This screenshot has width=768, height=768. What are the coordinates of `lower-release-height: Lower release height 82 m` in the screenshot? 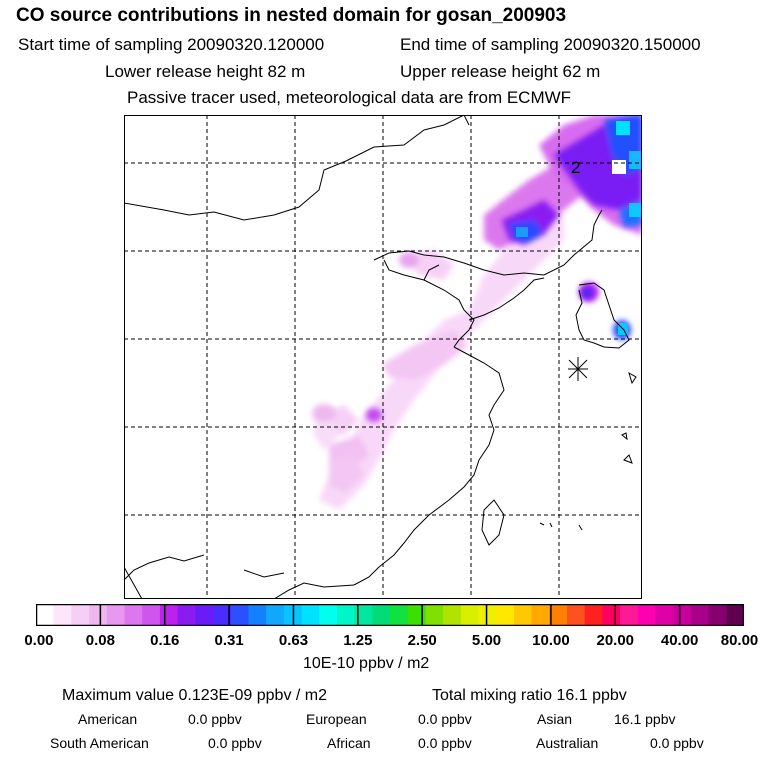 It's located at (205, 71).